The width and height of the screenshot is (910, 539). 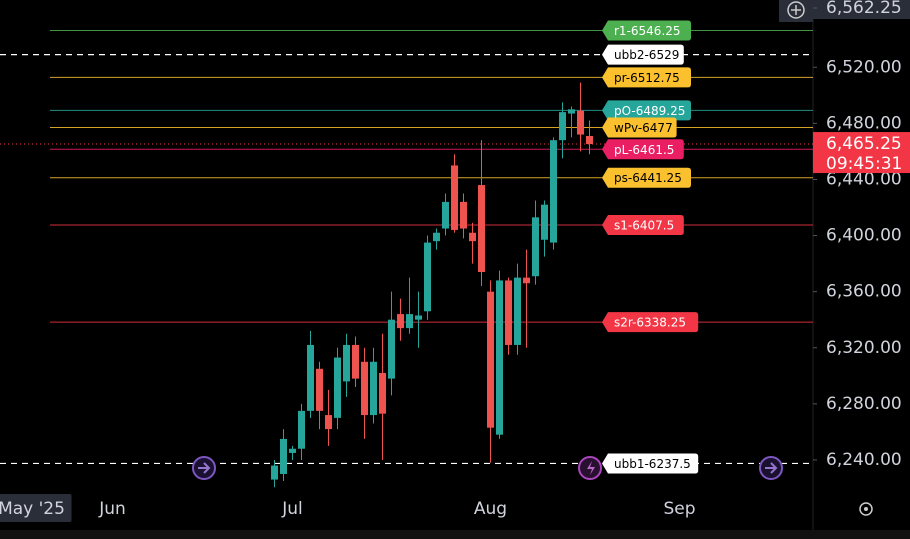 I want to click on x-tick-label: Jun, so click(x=112, y=509).